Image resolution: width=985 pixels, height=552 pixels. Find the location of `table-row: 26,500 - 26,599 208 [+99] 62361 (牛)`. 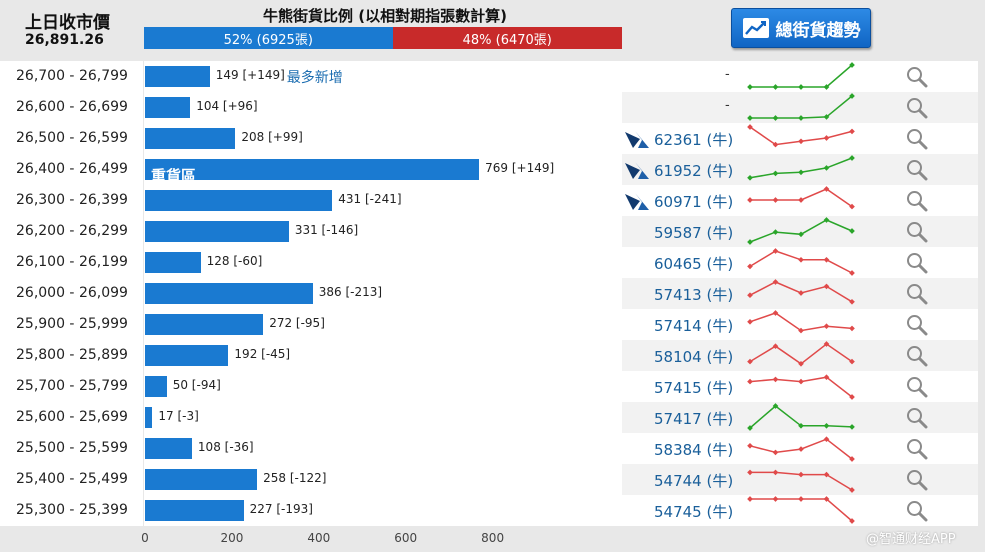

table-row: 26,500 - 26,599 208 [+99] 62361 (牛) is located at coordinates (492, 138).